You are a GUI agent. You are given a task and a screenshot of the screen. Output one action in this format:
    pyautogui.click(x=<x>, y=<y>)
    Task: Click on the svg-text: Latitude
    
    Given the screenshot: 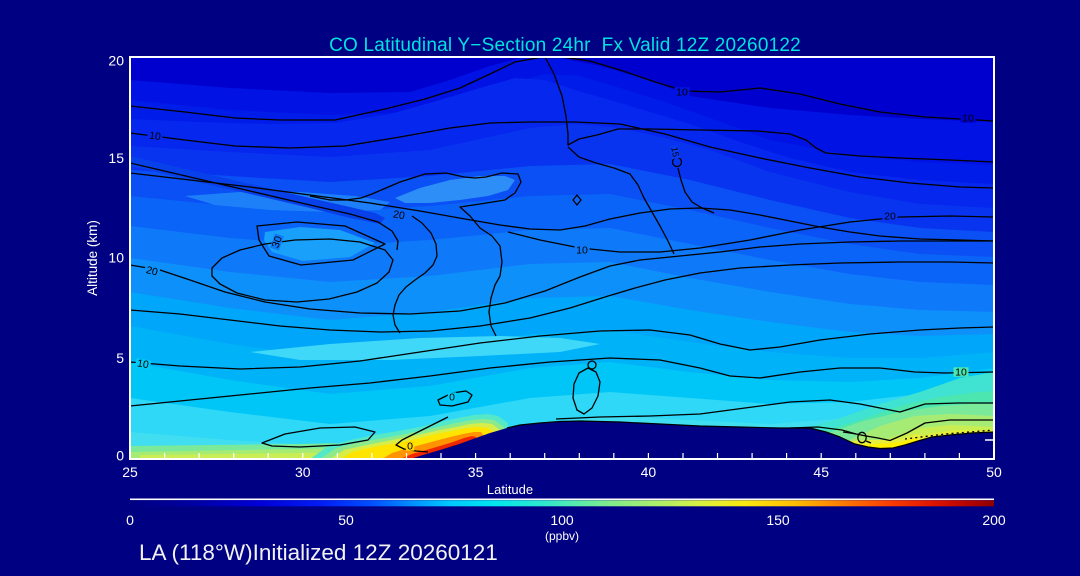 What is the action you would take?
    pyautogui.click(x=510, y=489)
    